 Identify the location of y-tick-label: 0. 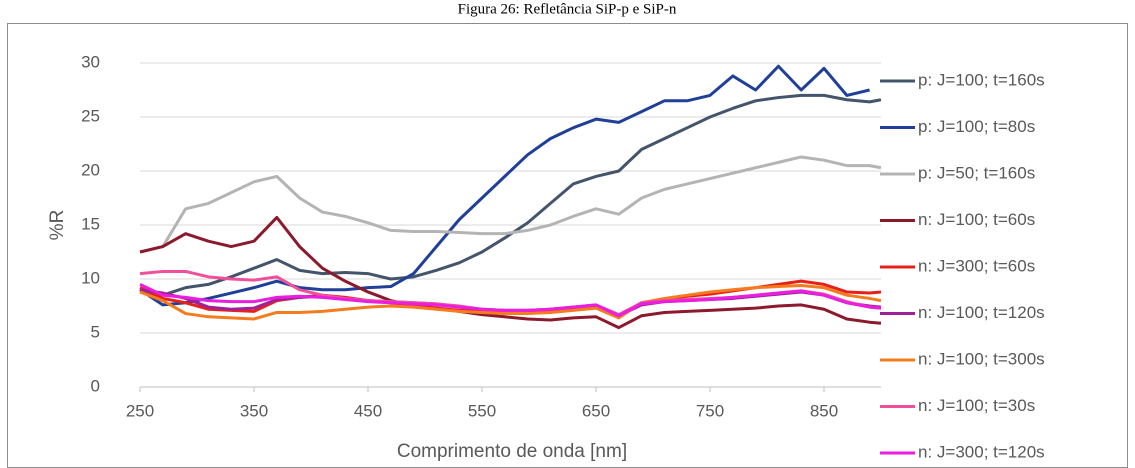
(95, 385).